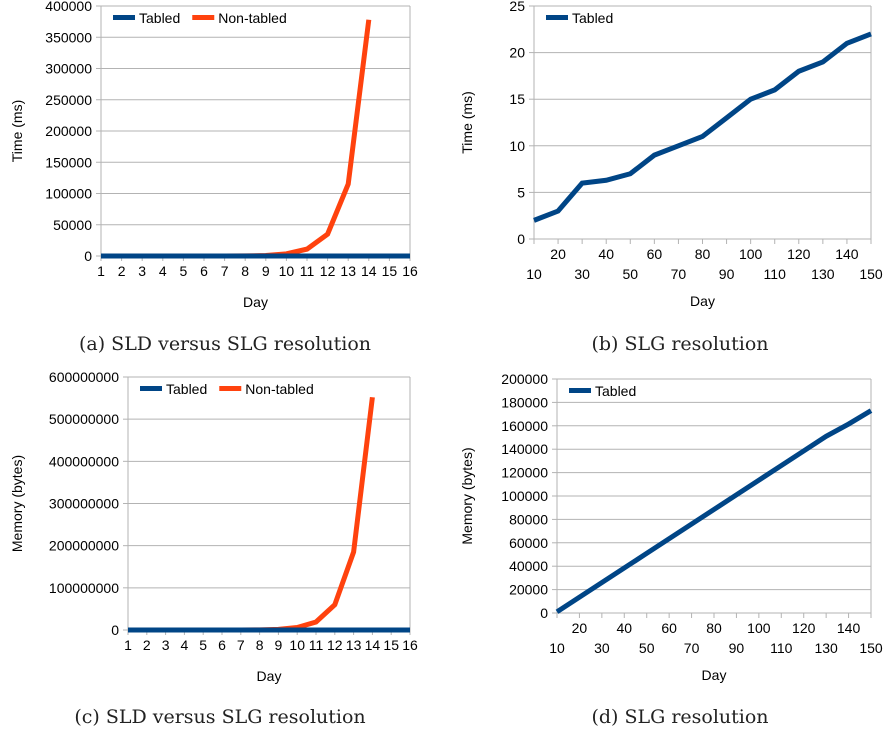  Describe the element at coordinates (751, 254) in the screenshot. I see `x-tick-label: 100` at that location.